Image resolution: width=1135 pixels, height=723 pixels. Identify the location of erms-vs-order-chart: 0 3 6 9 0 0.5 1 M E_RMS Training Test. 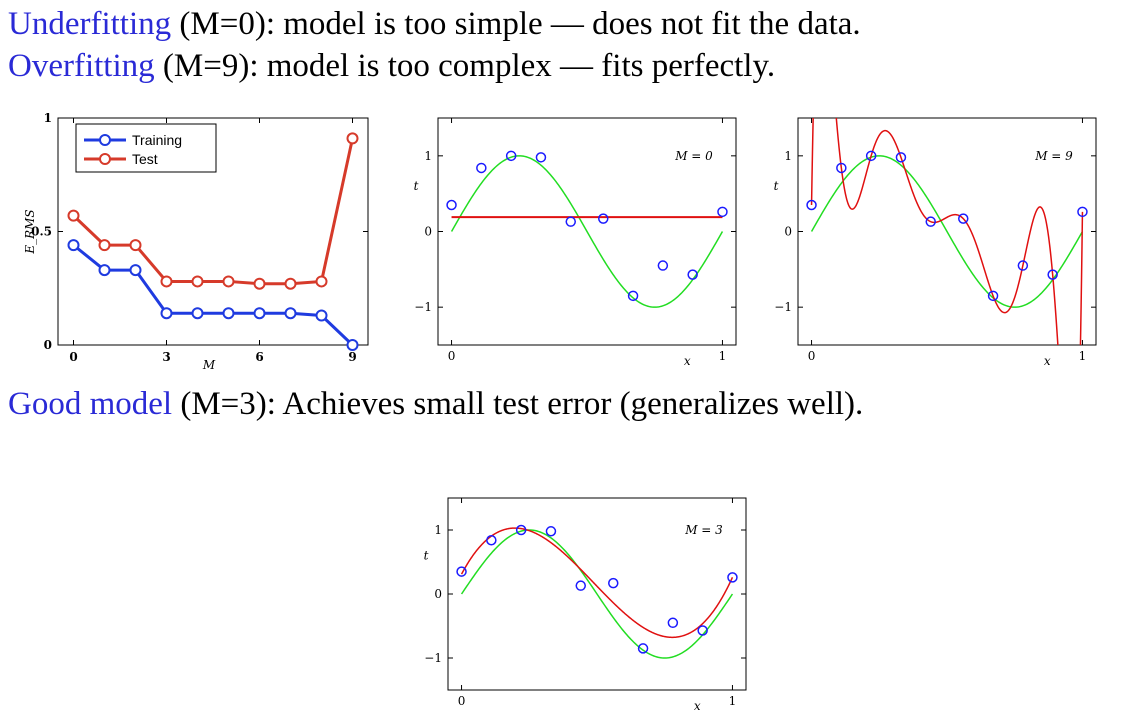
(196, 241).